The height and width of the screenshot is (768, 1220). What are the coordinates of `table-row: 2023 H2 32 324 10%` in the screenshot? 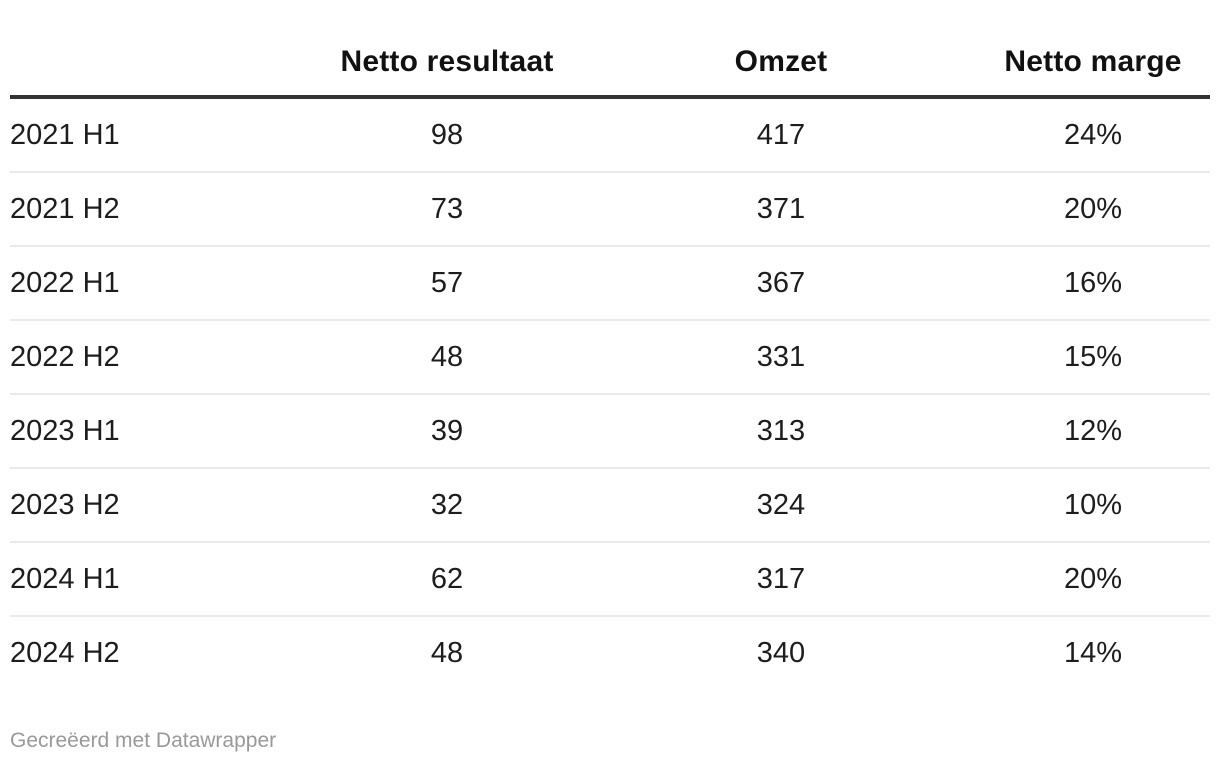 It's located at (610, 505).